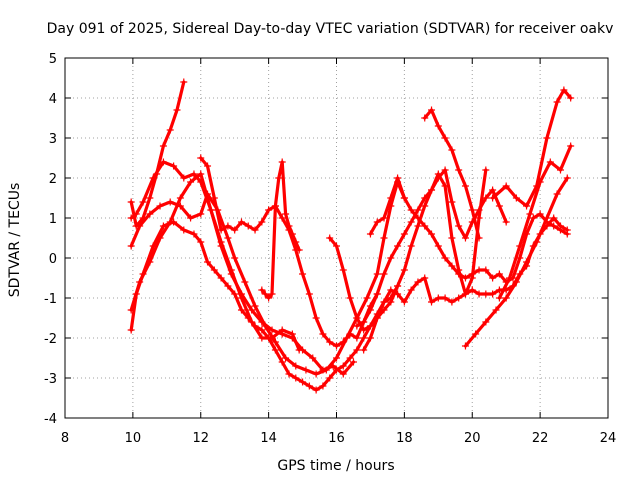 This screenshot has width=640, height=480. What do you see at coordinates (335, 466) in the screenshot?
I see `x-axis-label: GPS time / hours` at bounding box center [335, 466].